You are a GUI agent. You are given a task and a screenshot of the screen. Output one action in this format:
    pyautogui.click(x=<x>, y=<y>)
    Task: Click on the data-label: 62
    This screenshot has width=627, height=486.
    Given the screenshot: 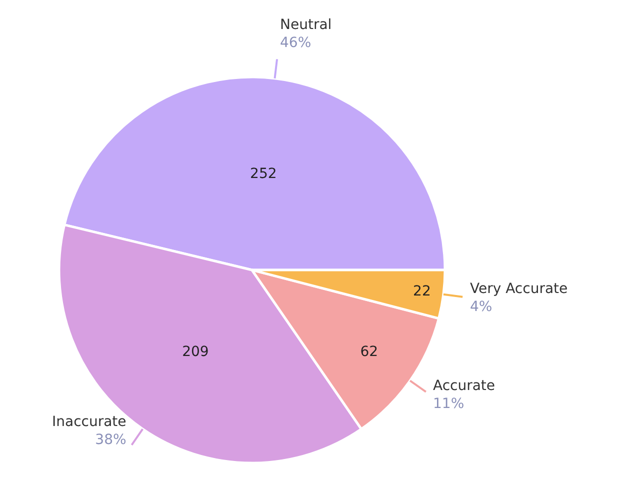 What is the action you would take?
    pyautogui.click(x=369, y=352)
    